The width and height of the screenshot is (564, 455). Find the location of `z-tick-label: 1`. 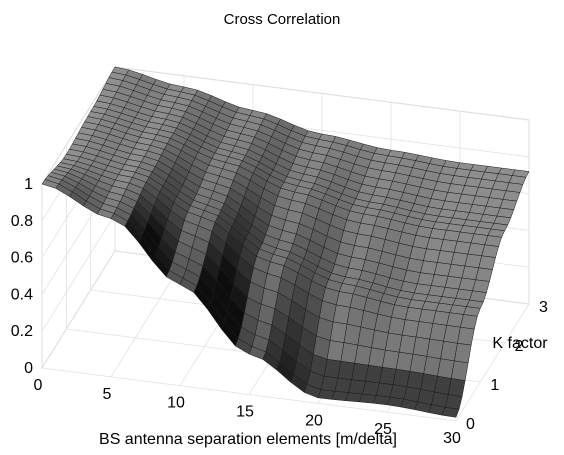

z-tick-label: 1 is located at coordinates (28, 184).